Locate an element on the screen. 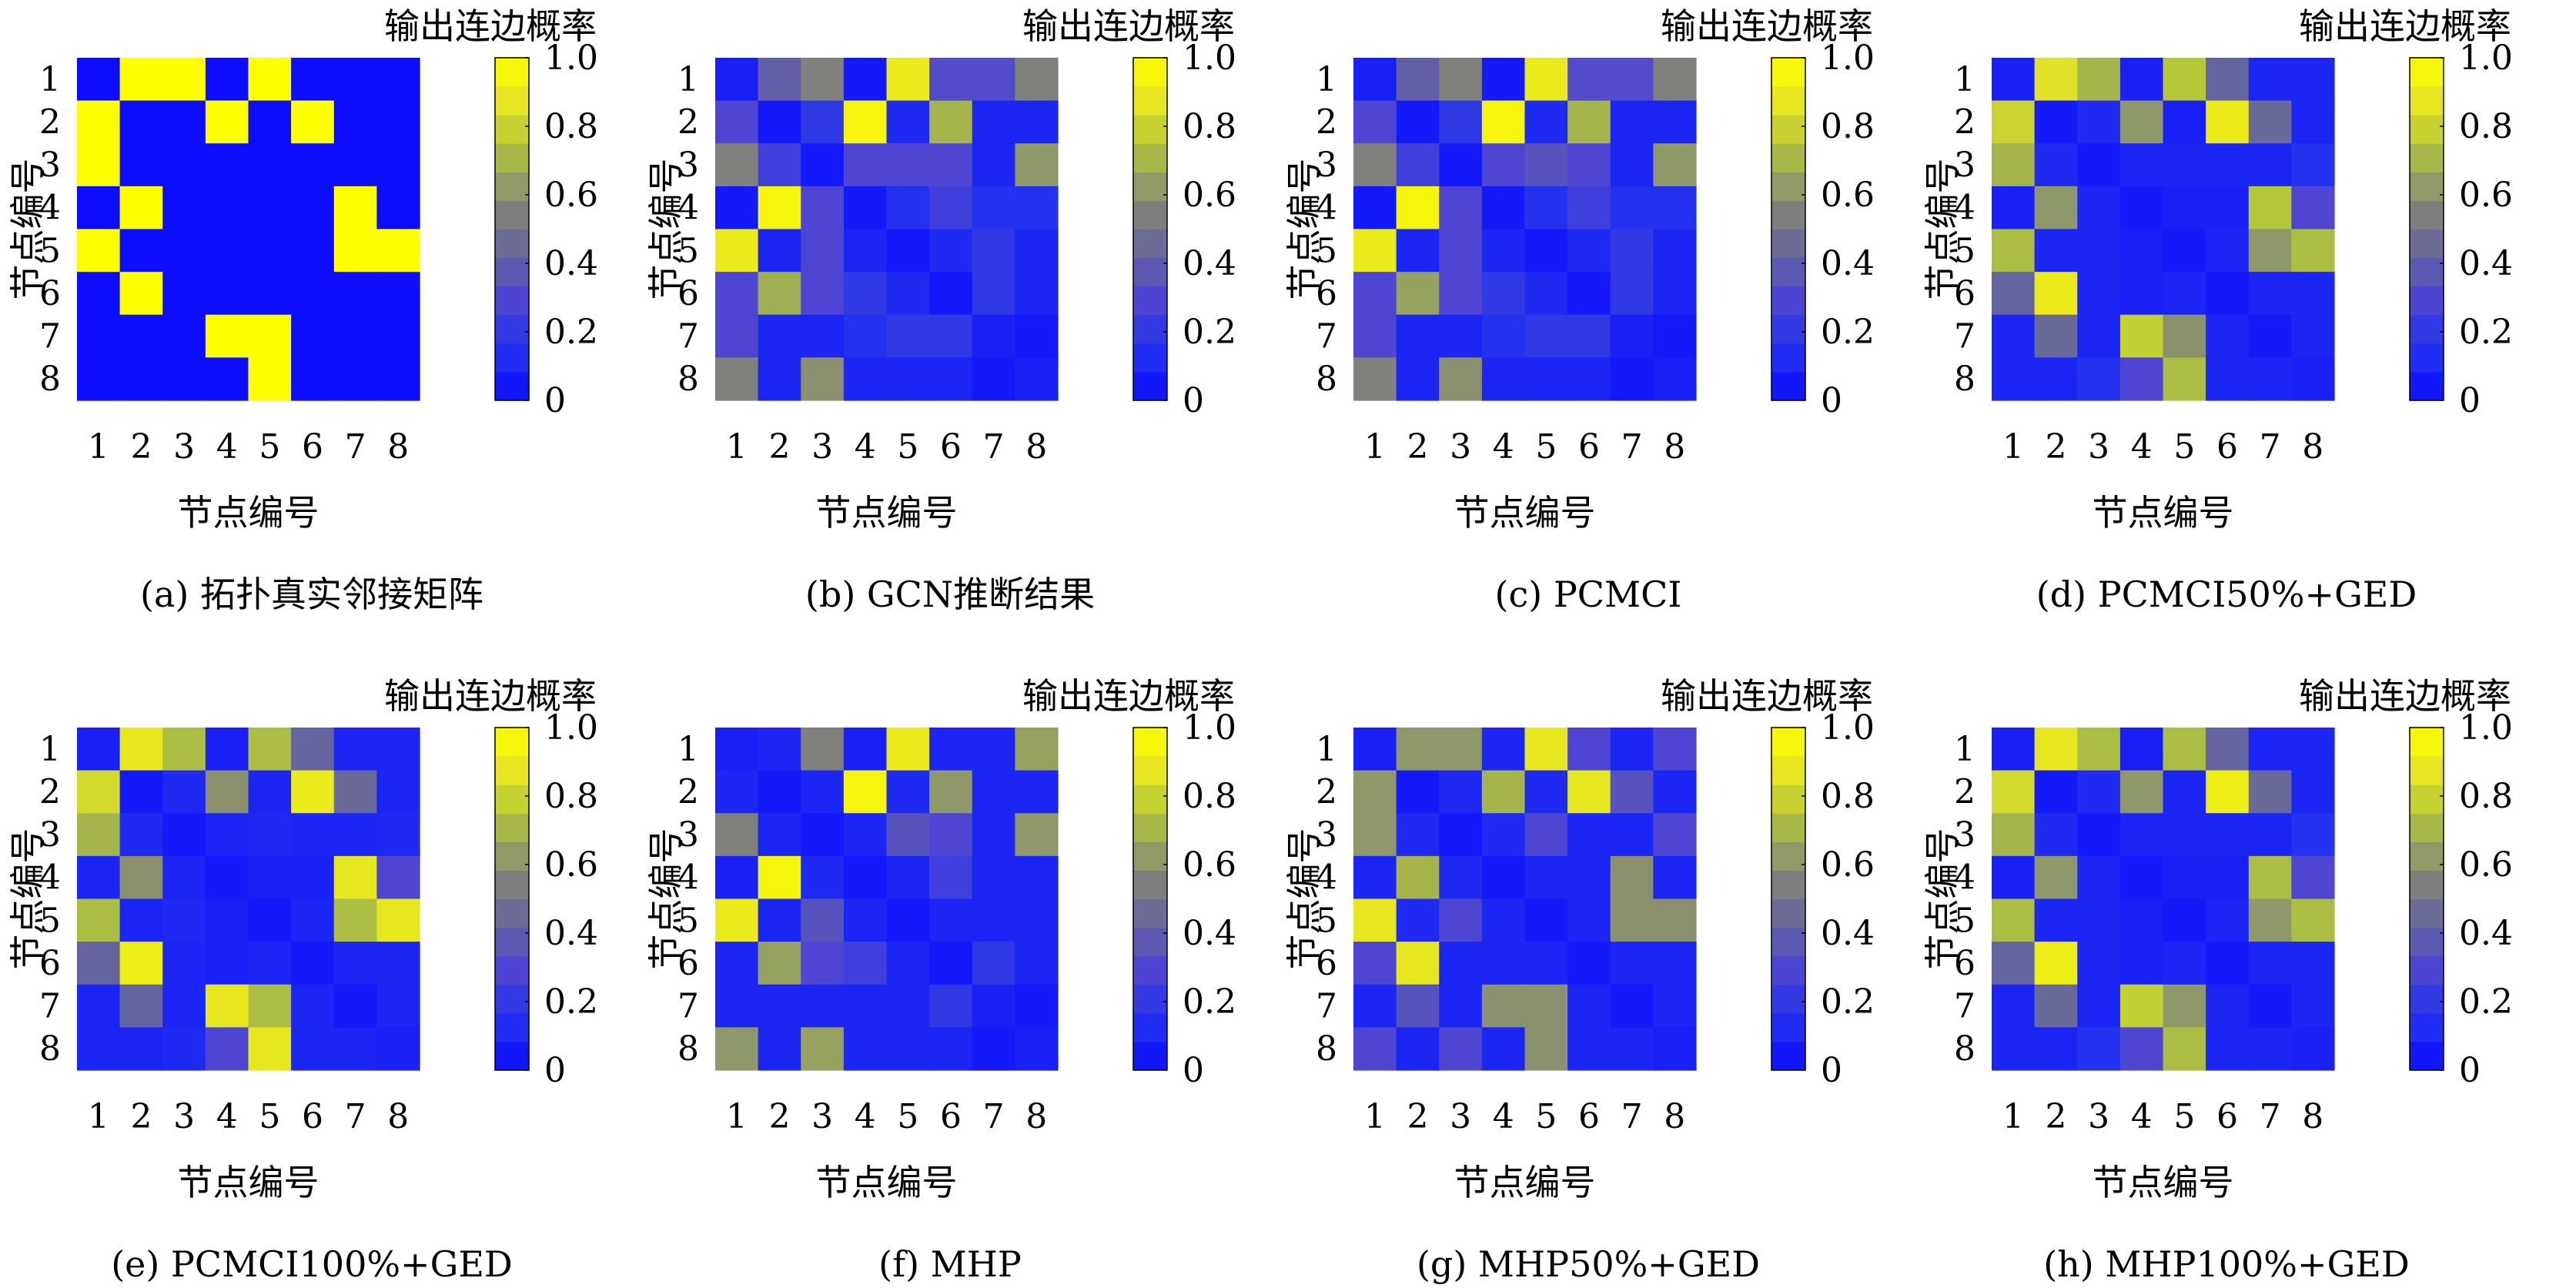  colorbar-frame is located at coordinates (512, 899).